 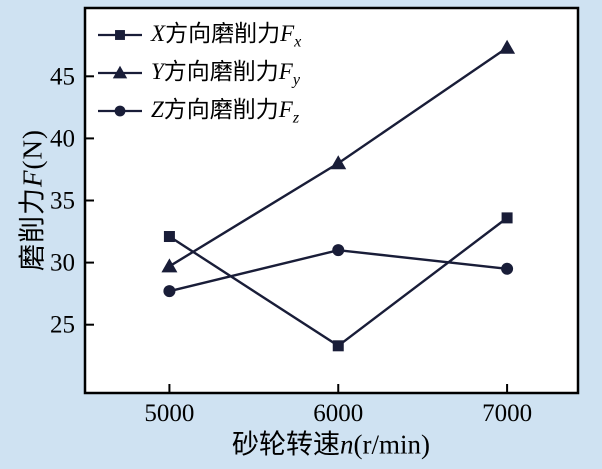 What do you see at coordinates (62, 76) in the screenshot?
I see `y-tick-label: 45` at bounding box center [62, 76].